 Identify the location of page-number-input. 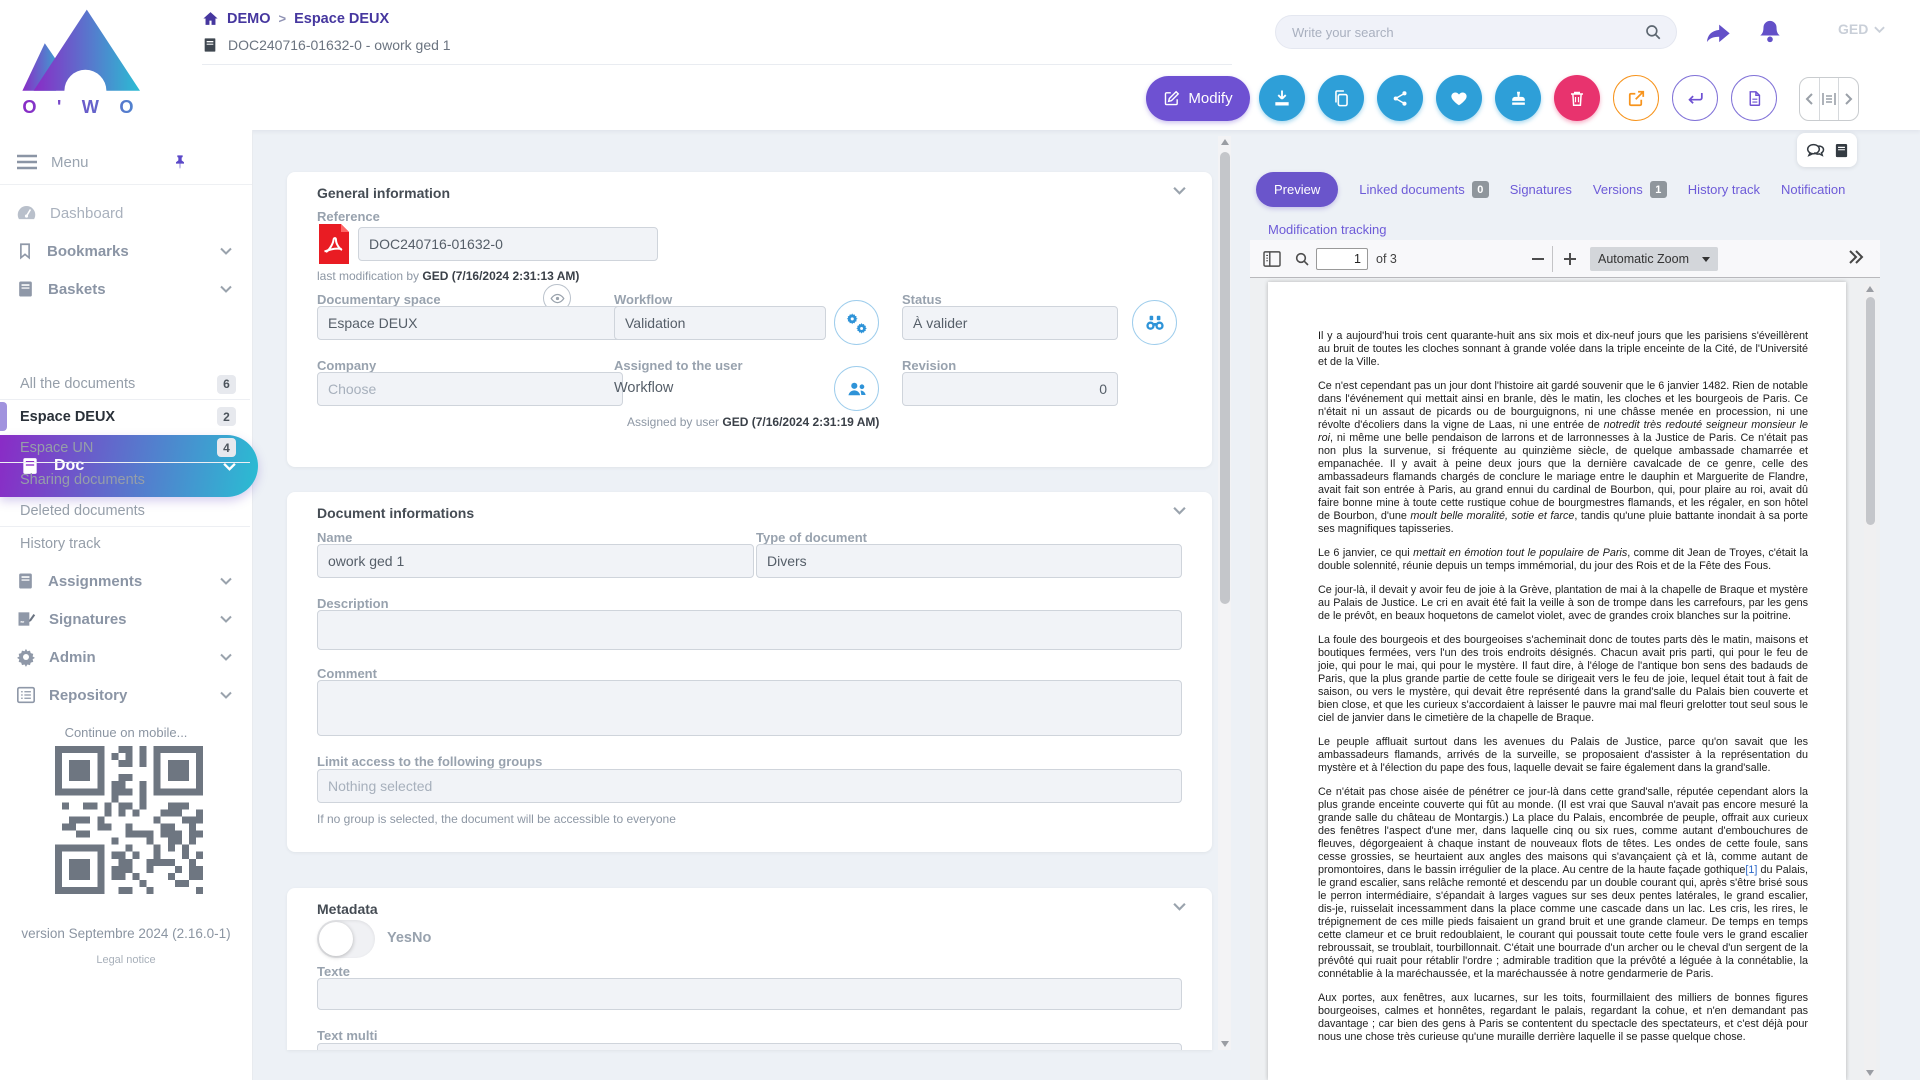
(1342, 259).